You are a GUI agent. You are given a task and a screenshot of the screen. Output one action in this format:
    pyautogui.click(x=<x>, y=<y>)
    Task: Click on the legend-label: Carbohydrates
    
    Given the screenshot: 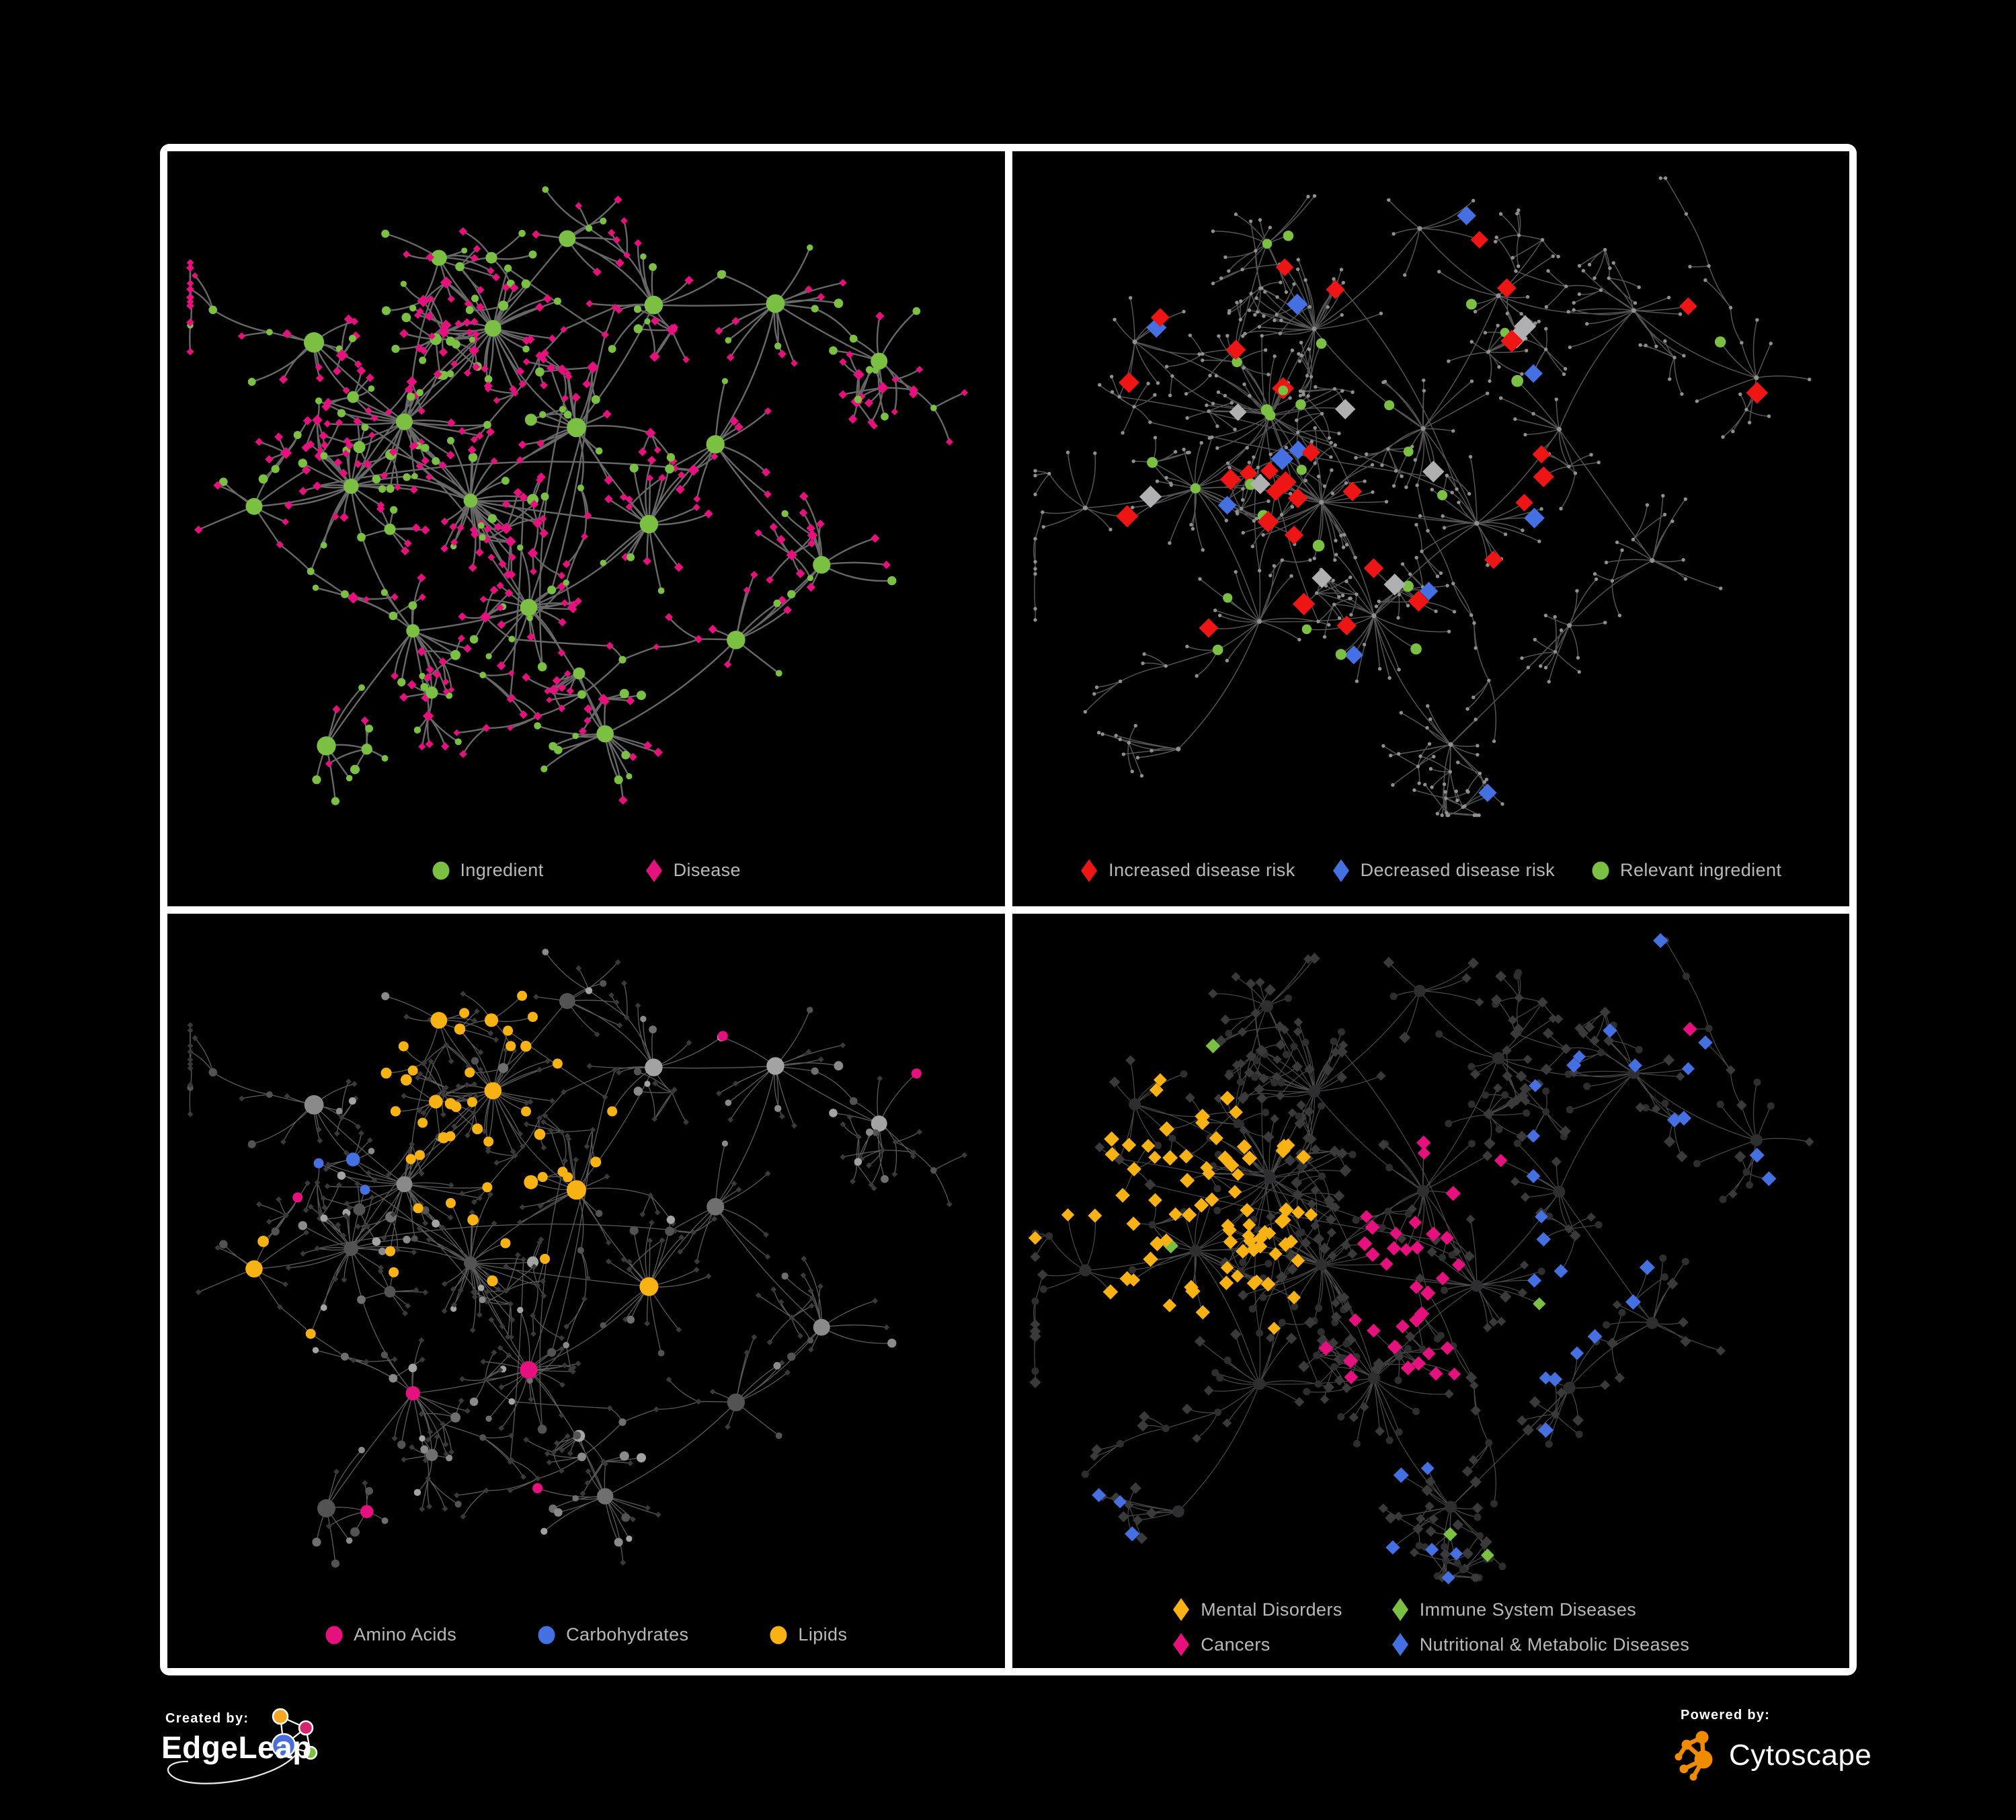 What is the action you would take?
    pyautogui.click(x=627, y=1634)
    